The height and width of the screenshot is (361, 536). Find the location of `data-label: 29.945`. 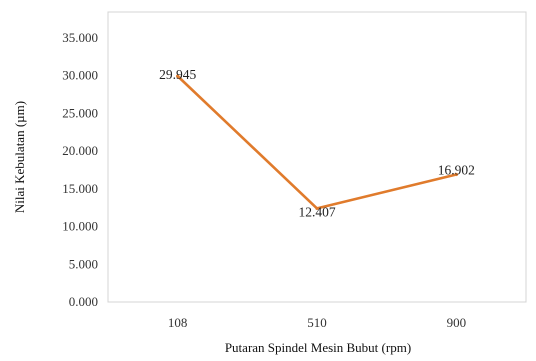

data-label: 29.945 is located at coordinates (177, 74).